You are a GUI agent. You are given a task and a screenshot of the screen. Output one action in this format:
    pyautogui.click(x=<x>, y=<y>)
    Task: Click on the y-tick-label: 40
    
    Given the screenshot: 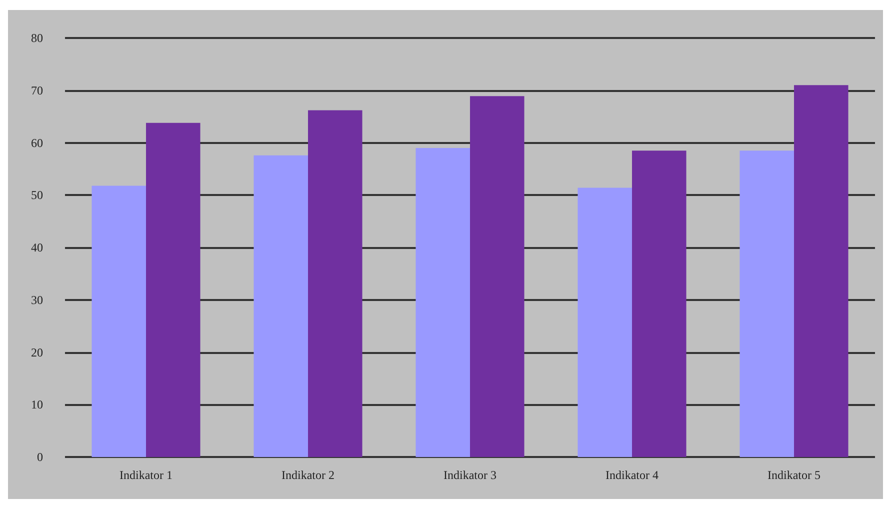 What is the action you would take?
    pyautogui.click(x=37, y=247)
    